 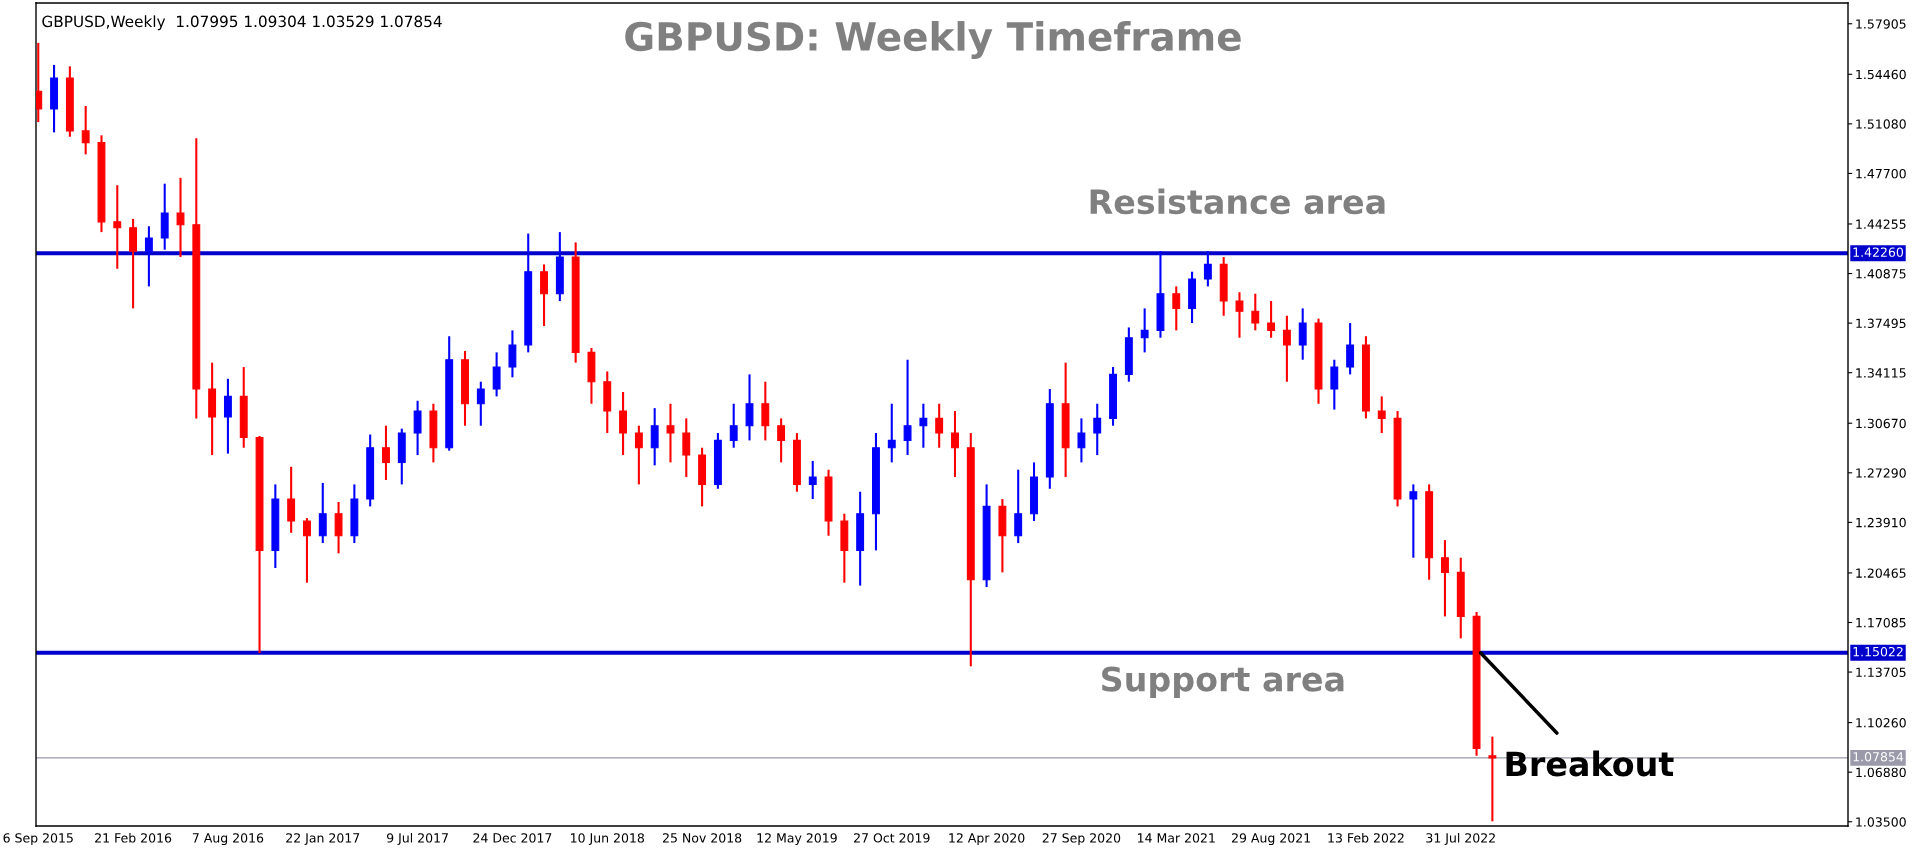 I want to click on y-tick-label: 1.44255, so click(x=1881, y=224).